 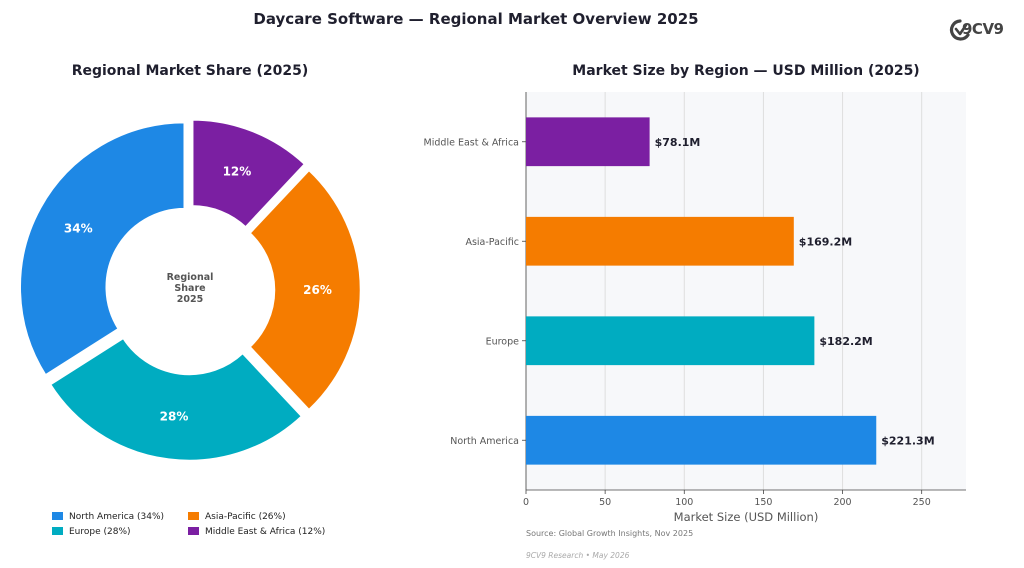 What do you see at coordinates (526, 502) in the screenshot?
I see `x-tick-label: 0` at bounding box center [526, 502].